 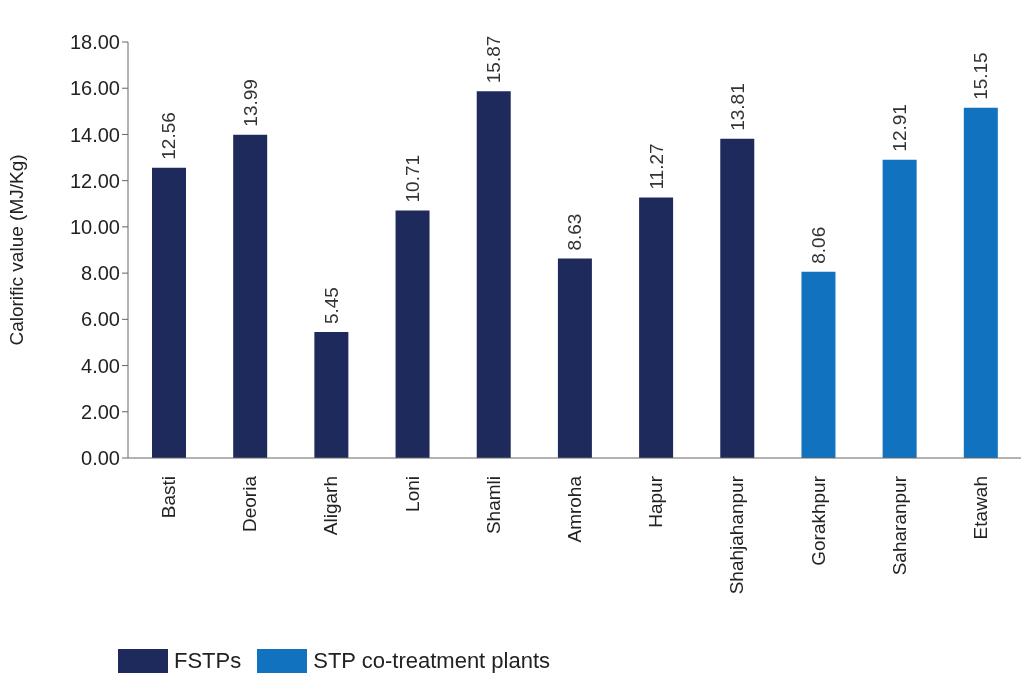 What do you see at coordinates (250, 503) in the screenshot?
I see `x-tick-label: Deoria` at bounding box center [250, 503].